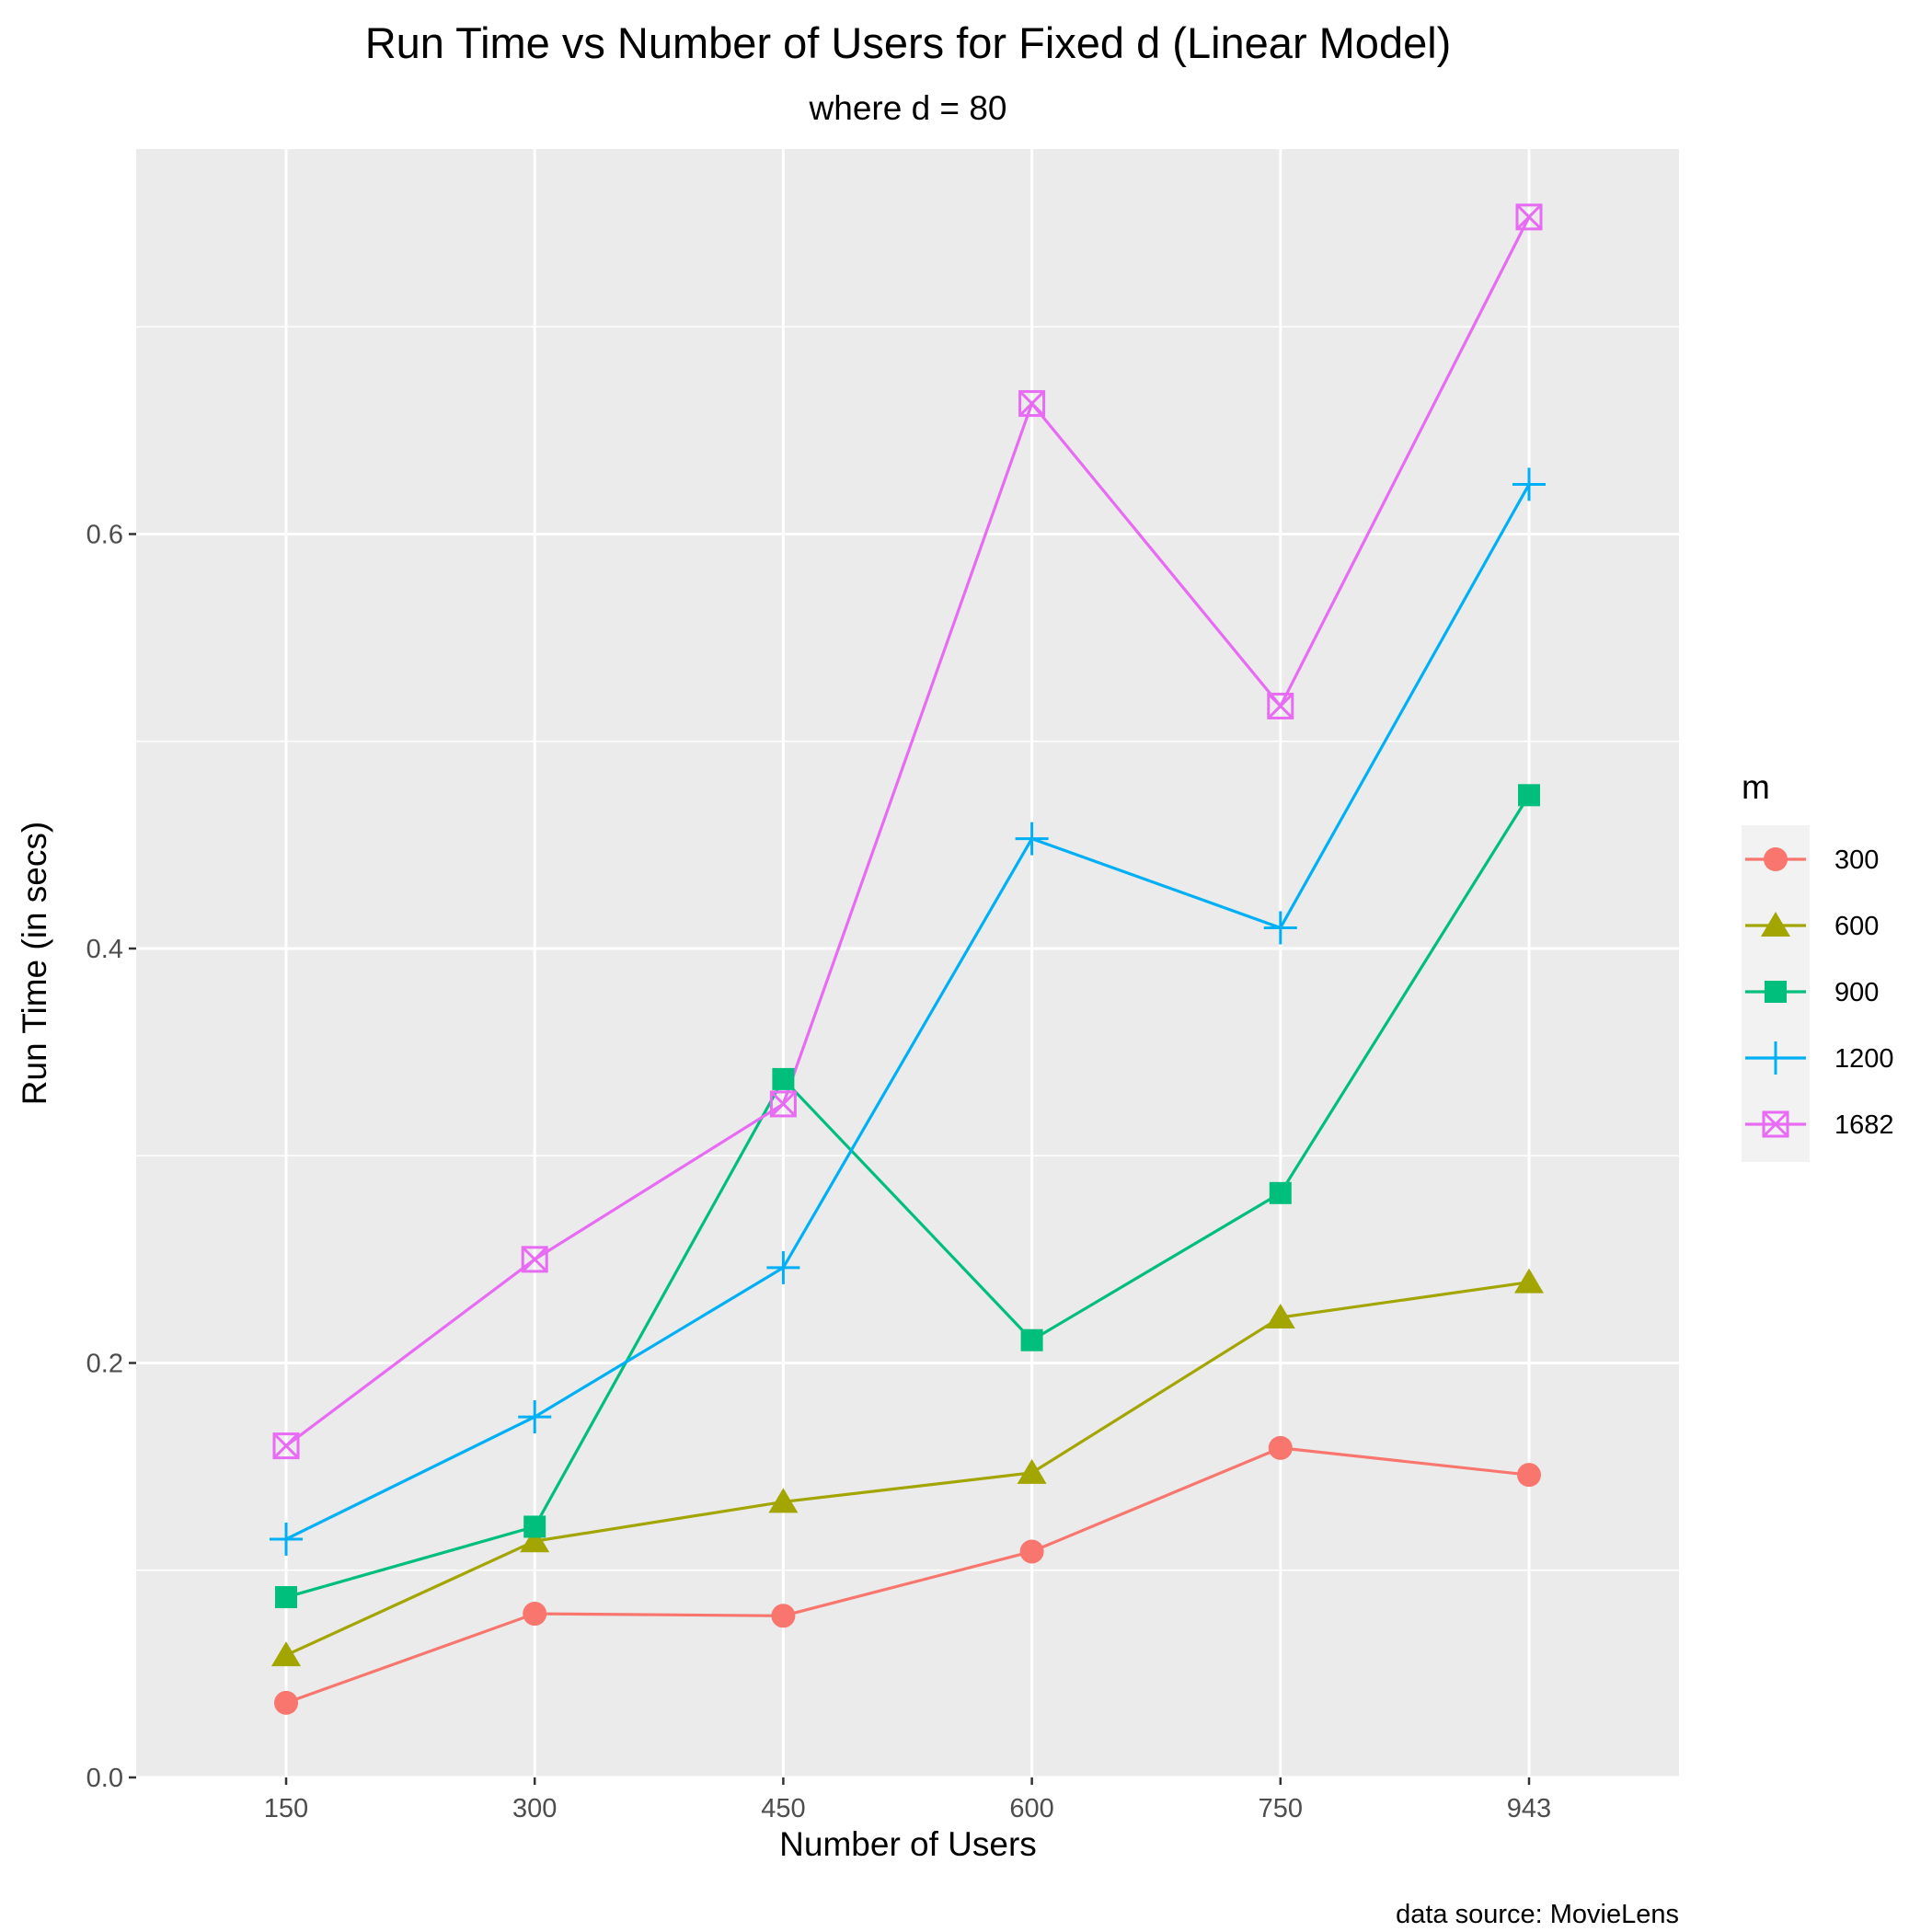 The height and width of the screenshot is (1932, 1932). What do you see at coordinates (104, 1364) in the screenshot?
I see `y-tick-label: 0.2` at bounding box center [104, 1364].